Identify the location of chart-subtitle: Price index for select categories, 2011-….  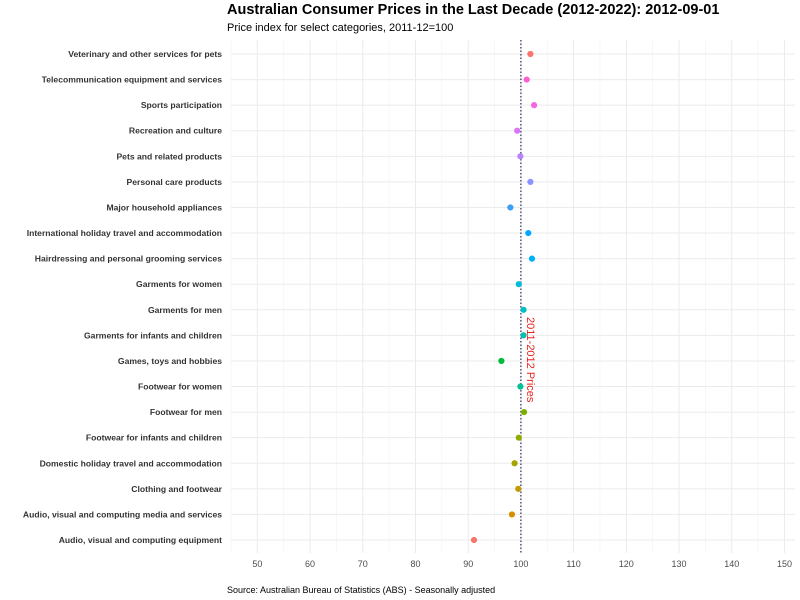
(340, 28).